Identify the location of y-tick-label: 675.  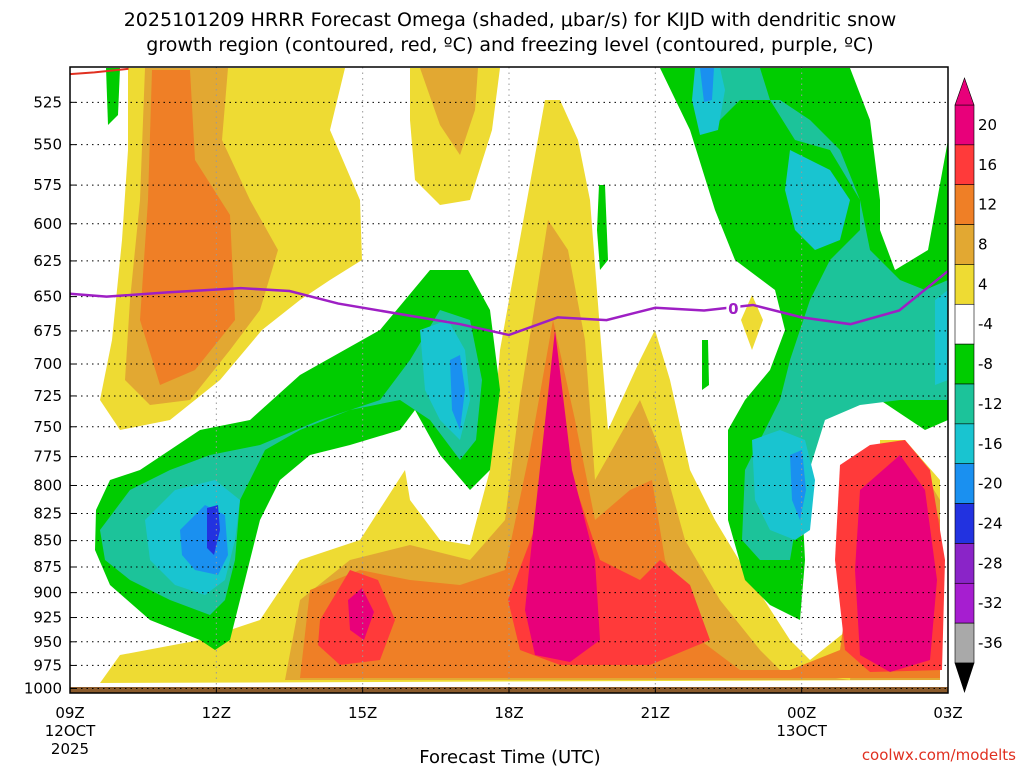
(47, 331).